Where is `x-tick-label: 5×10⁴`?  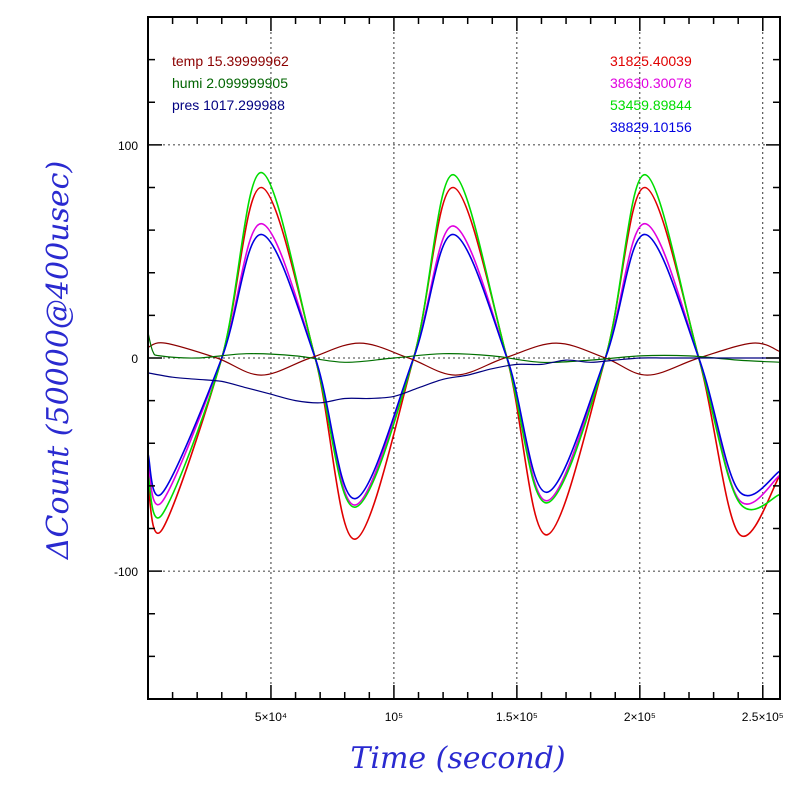
x-tick-label: 5×10⁴ is located at coordinates (271, 717).